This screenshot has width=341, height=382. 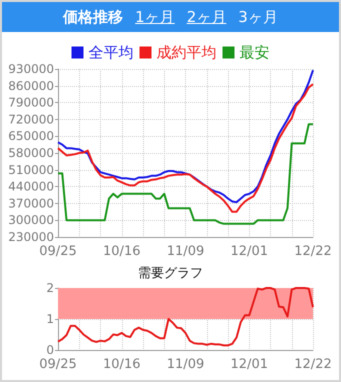 What do you see at coordinates (50, 288) in the screenshot?
I see `y-tick-label: 2` at bounding box center [50, 288].